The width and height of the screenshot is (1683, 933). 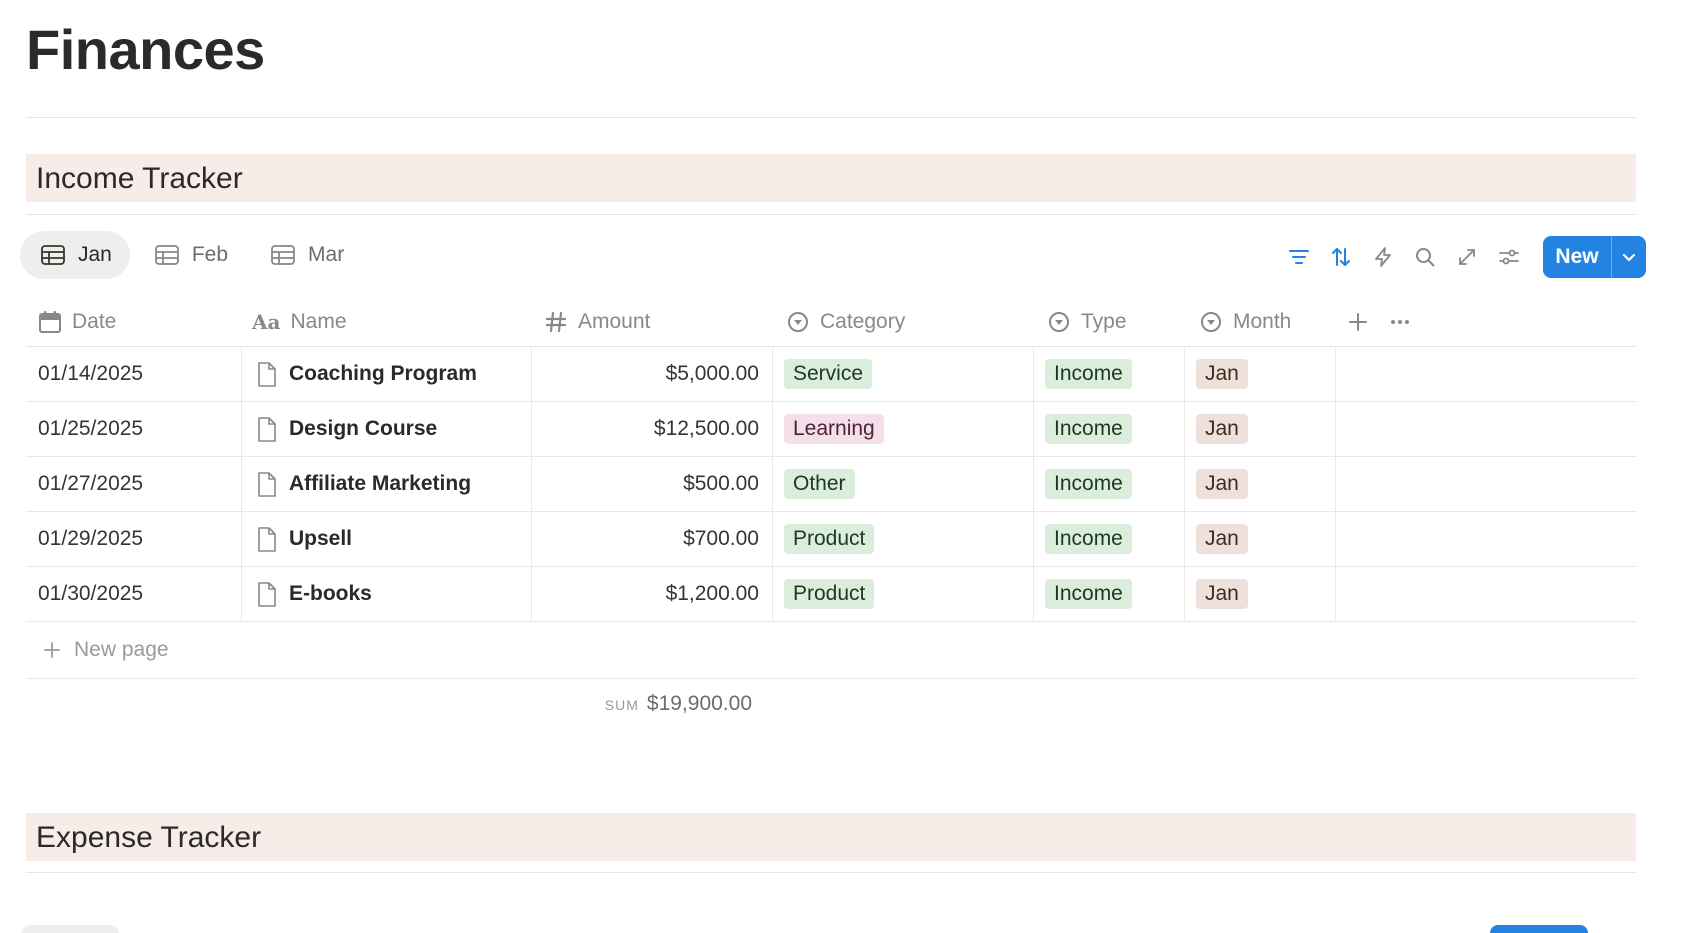 I want to click on amount-sum: SUM $19,900.00, so click(x=678, y=704).